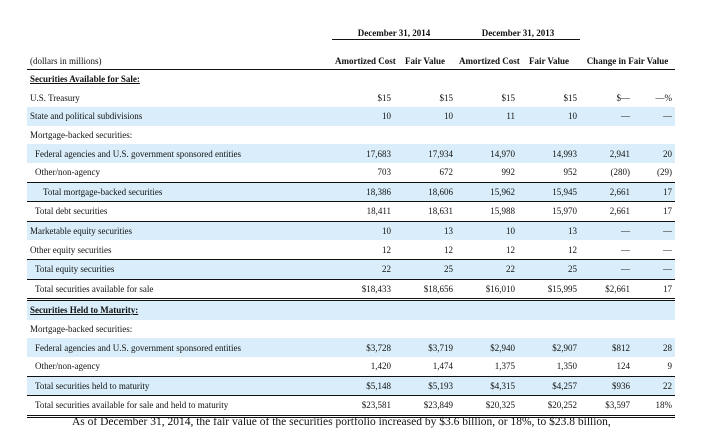 This screenshot has width=704, height=431. I want to click on cell-value: 124, so click(623, 366).